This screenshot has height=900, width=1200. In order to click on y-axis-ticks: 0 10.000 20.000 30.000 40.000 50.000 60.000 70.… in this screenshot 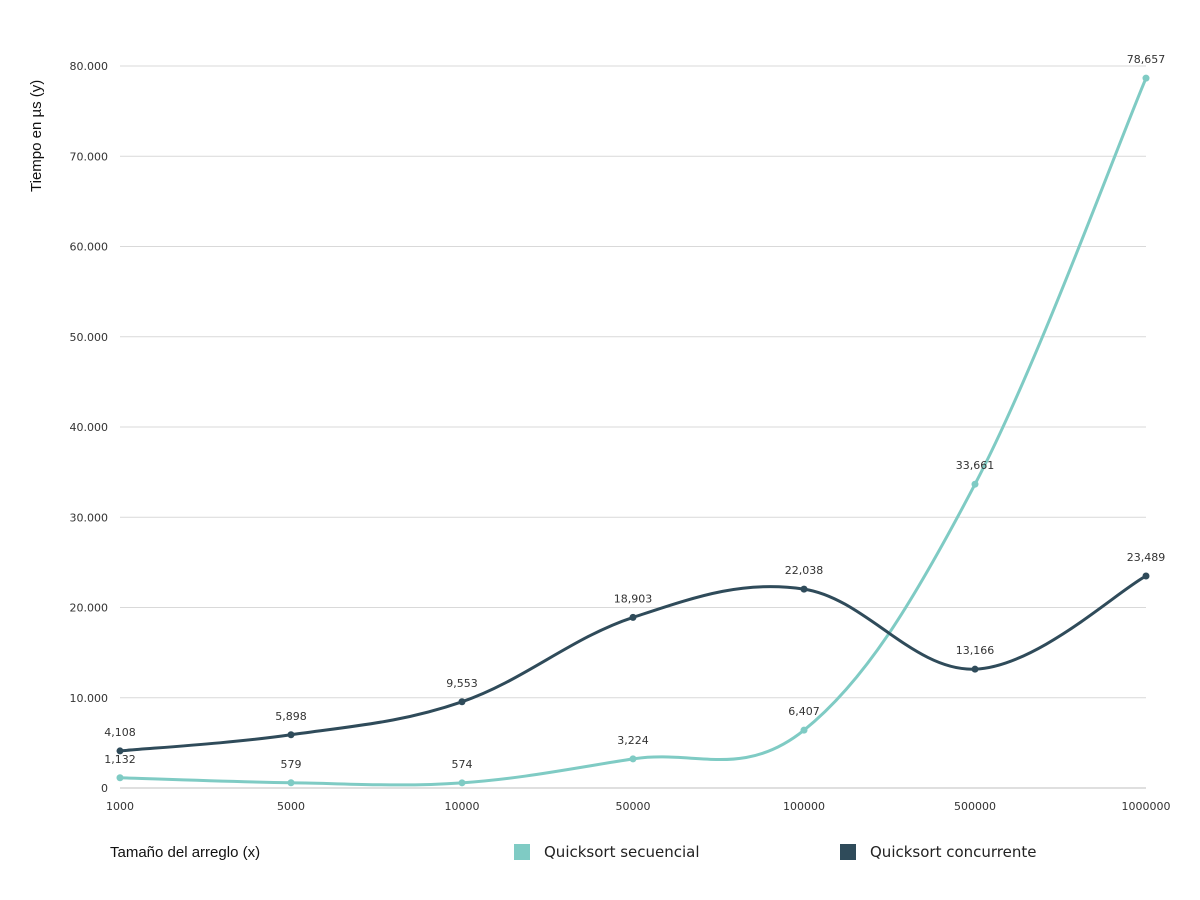, I will do `click(89, 427)`.